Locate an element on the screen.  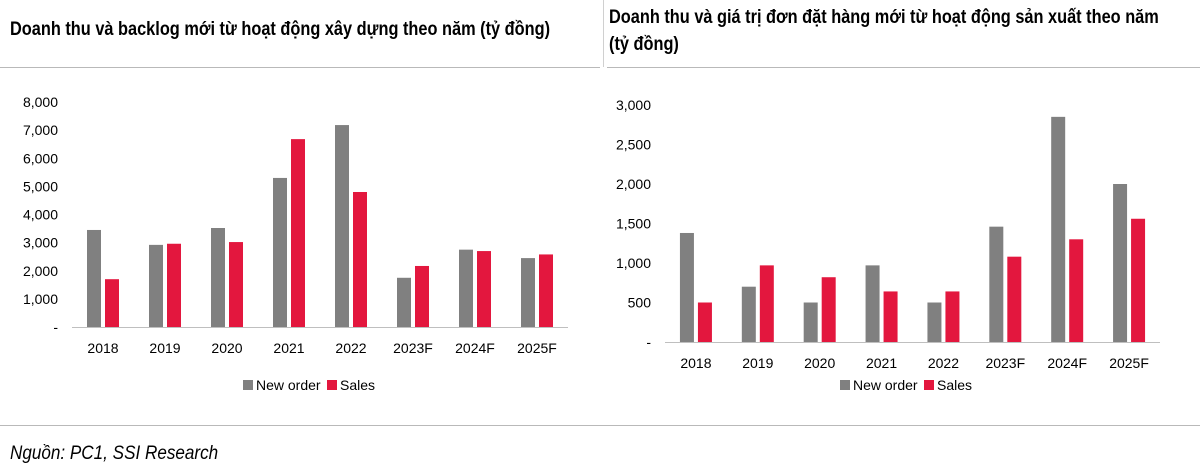
y-tick-label: 2,500 is located at coordinates (633, 145).